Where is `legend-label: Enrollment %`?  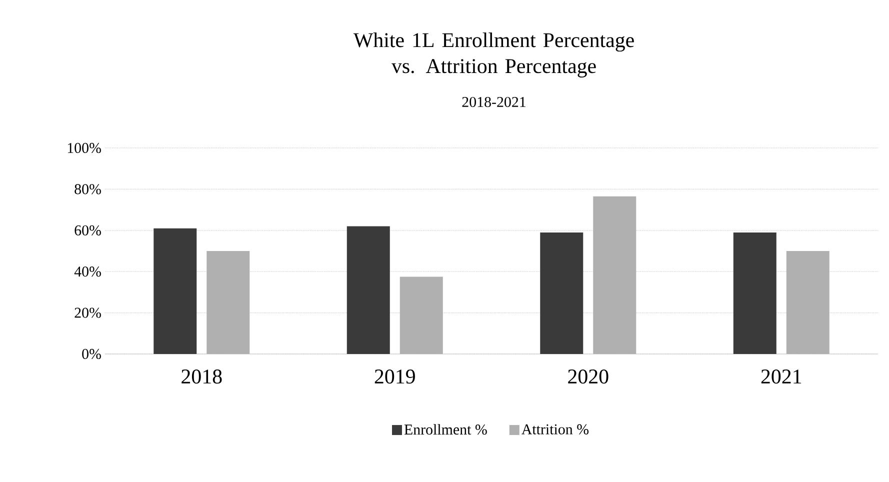
legend-label: Enrollment % is located at coordinates (445, 429).